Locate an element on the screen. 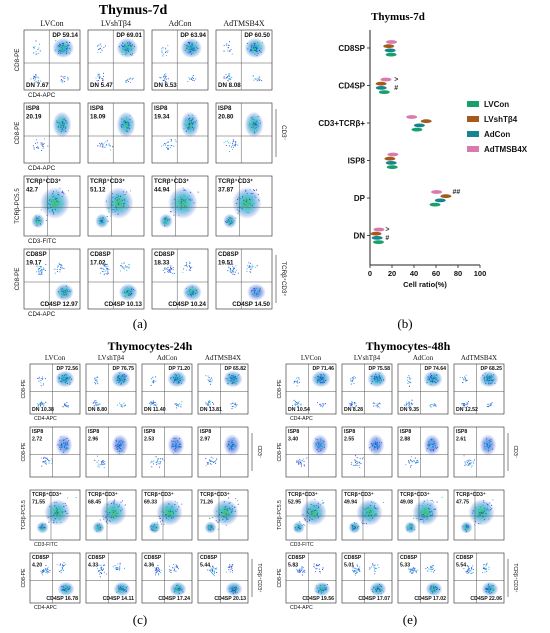  gate-value: DN 12.52 is located at coordinates (467, 410).